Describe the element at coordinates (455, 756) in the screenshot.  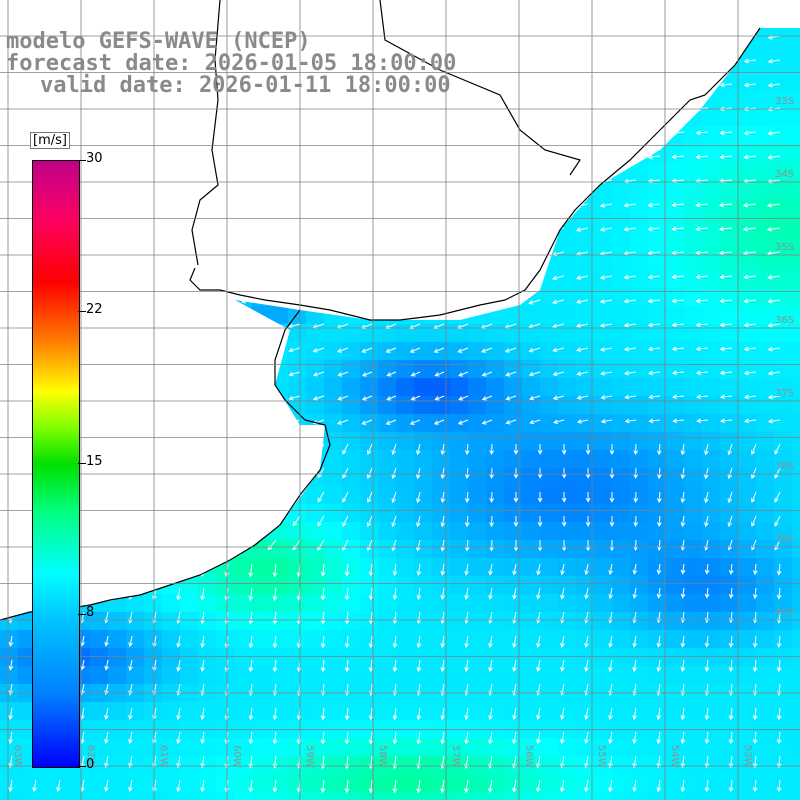
I see `lon-label: 57W` at that location.